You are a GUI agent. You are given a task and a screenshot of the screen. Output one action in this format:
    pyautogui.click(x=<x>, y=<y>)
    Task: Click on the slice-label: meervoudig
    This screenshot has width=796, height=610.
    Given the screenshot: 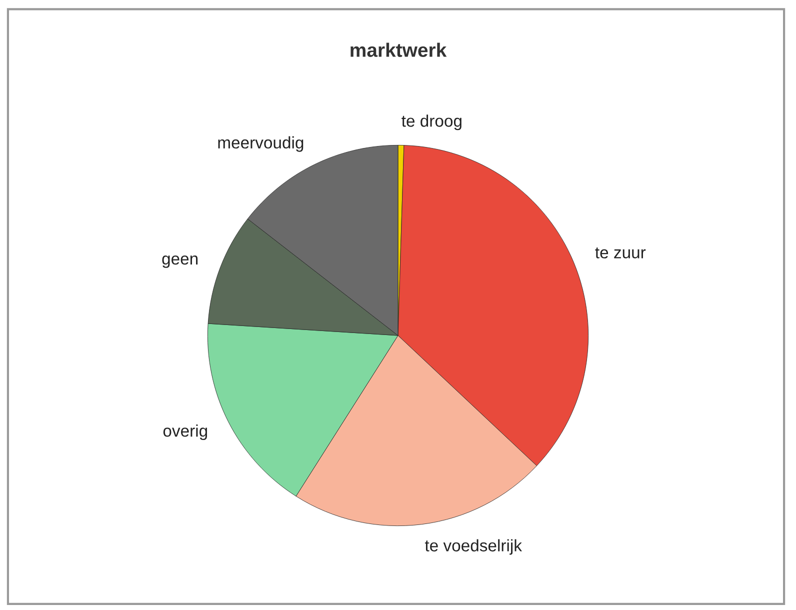 What is the action you would take?
    pyautogui.click(x=261, y=144)
    